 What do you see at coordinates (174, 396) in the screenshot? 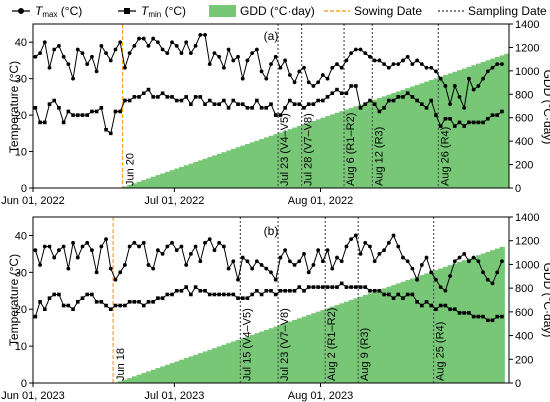
I see `x-tick-label: Jul 01, 2023` at bounding box center [174, 396].